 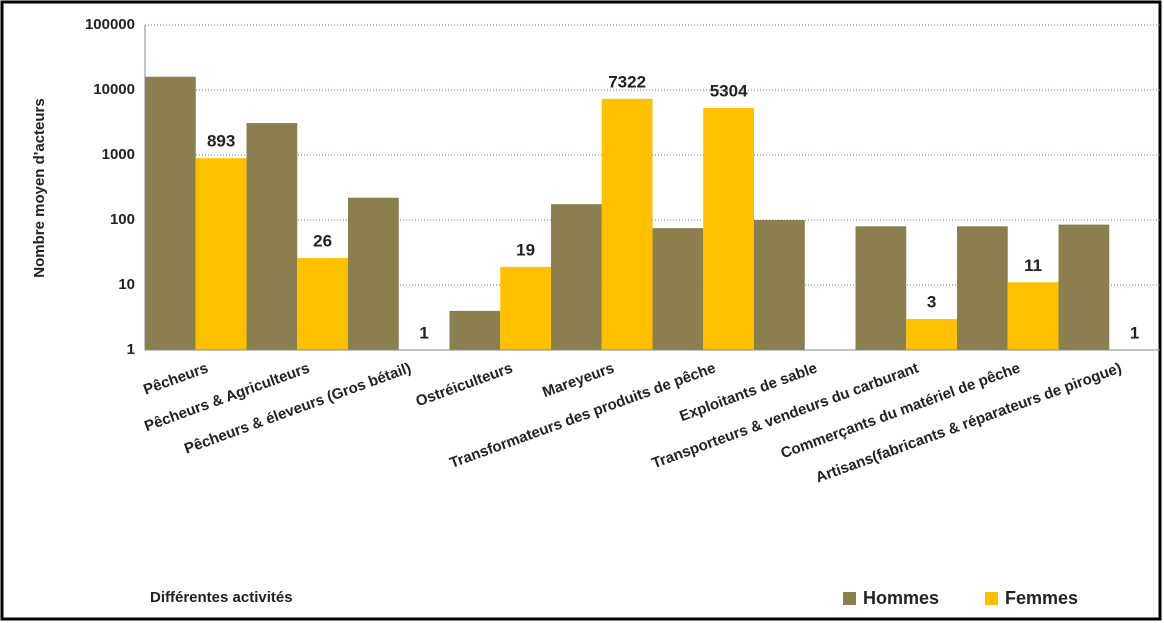 What do you see at coordinates (221, 141) in the screenshot?
I see `data-label: 893` at bounding box center [221, 141].